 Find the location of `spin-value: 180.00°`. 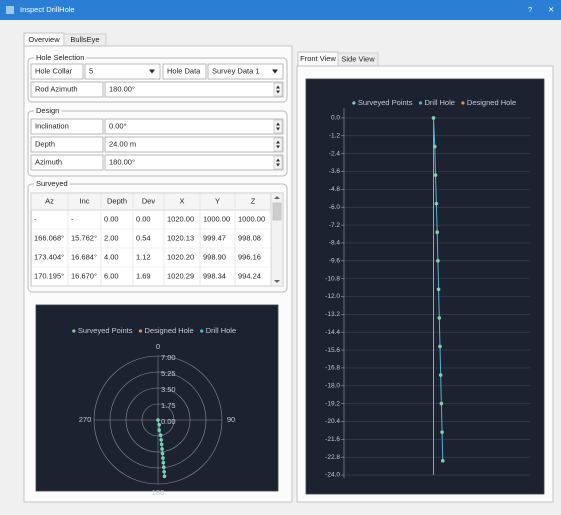

spin-value: 180.00° is located at coordinates (122, 161).